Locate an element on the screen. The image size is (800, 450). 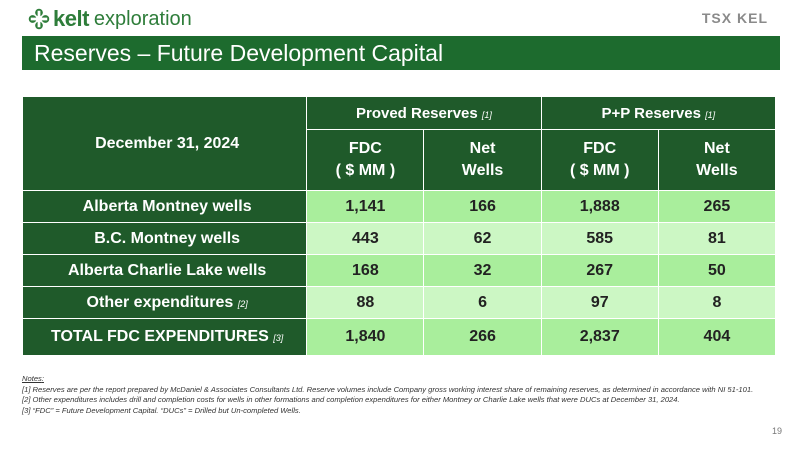
group-header-pp: P+P Reserves [1] is located at coordinates (658, 113).